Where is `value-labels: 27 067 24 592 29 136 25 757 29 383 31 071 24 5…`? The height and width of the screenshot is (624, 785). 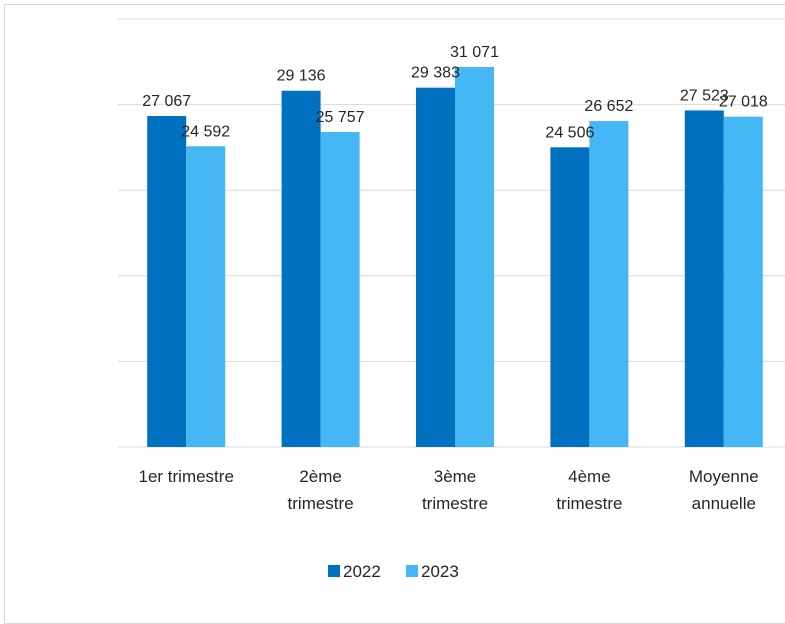
value-labels: 27 067 24 592 29 136 25 757 29 383 31 071 24 5… is located at coordinates (455, 92).